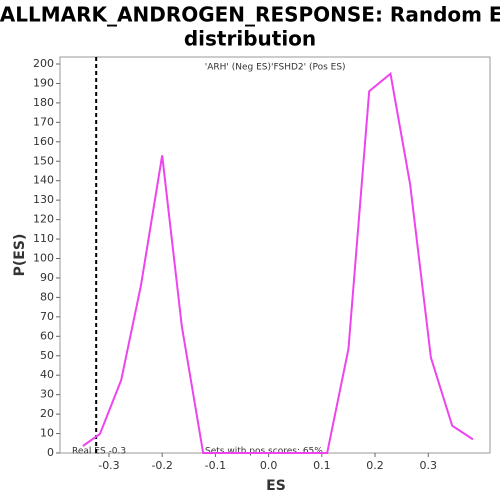 The height and width of the screenshot is (504, 500). Describe the element at coordinates (43, 238) in the screenshot. I see `y-tick-label: 110` at that location.